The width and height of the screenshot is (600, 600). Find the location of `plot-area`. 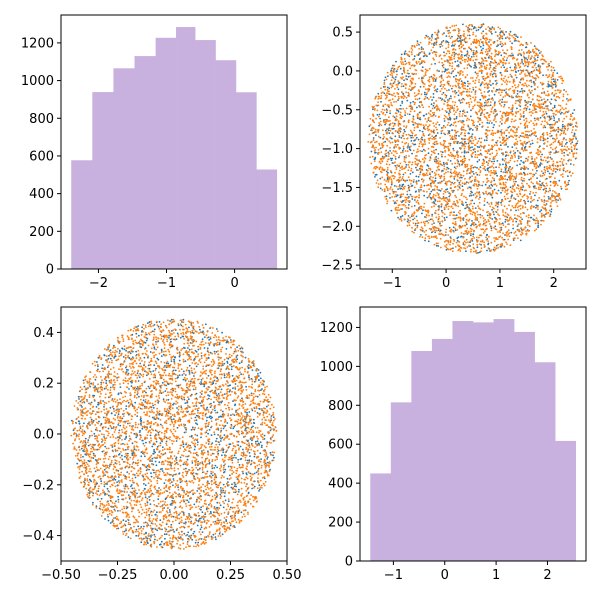

plot-area is located at coordinates (473, 139).